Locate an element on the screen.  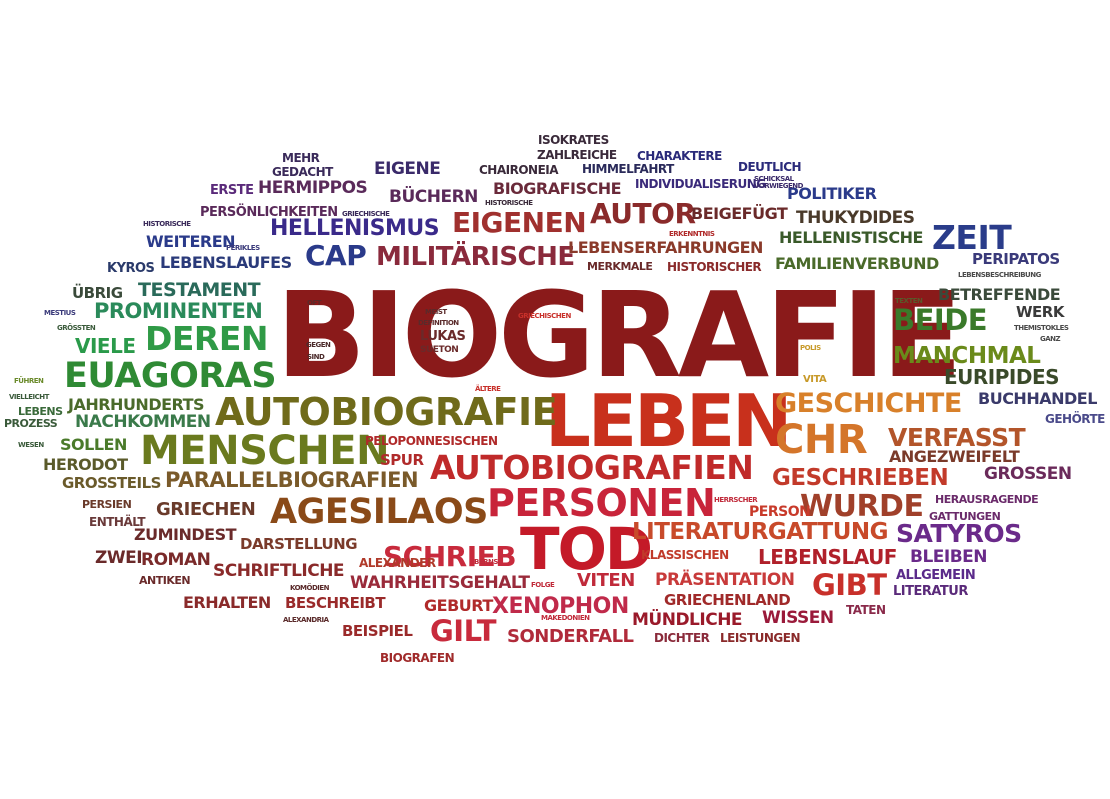
word-antiken: ANTIKEN is located at coordinates (165, 580).